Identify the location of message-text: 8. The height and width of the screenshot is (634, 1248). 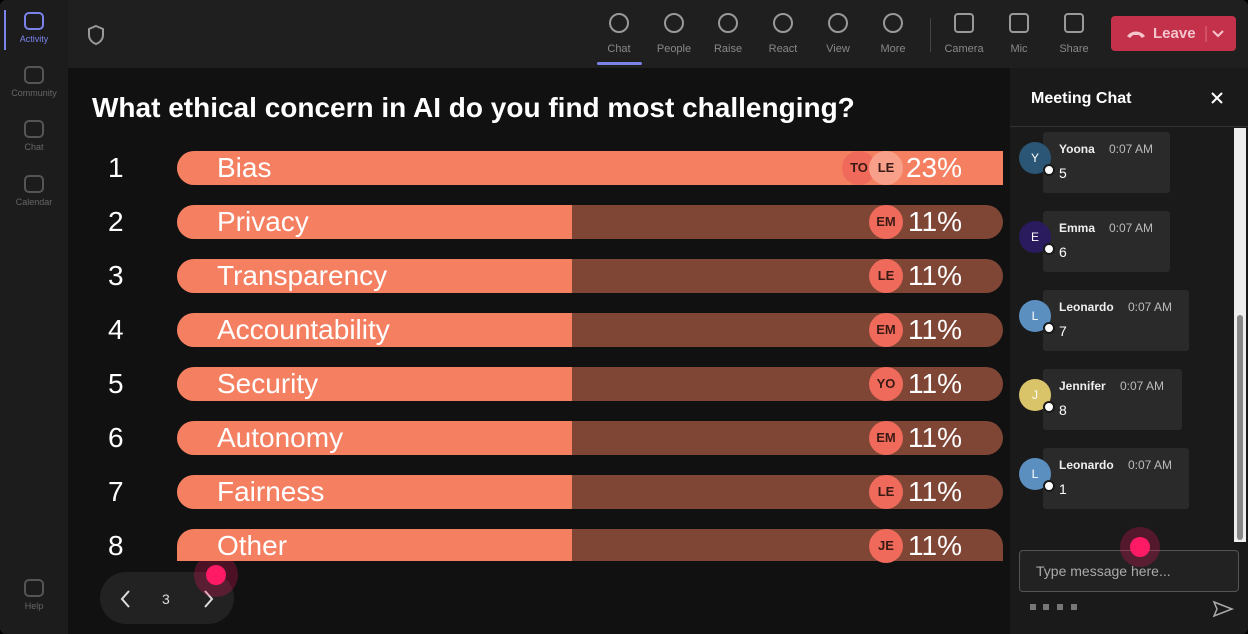
(1063, 410).